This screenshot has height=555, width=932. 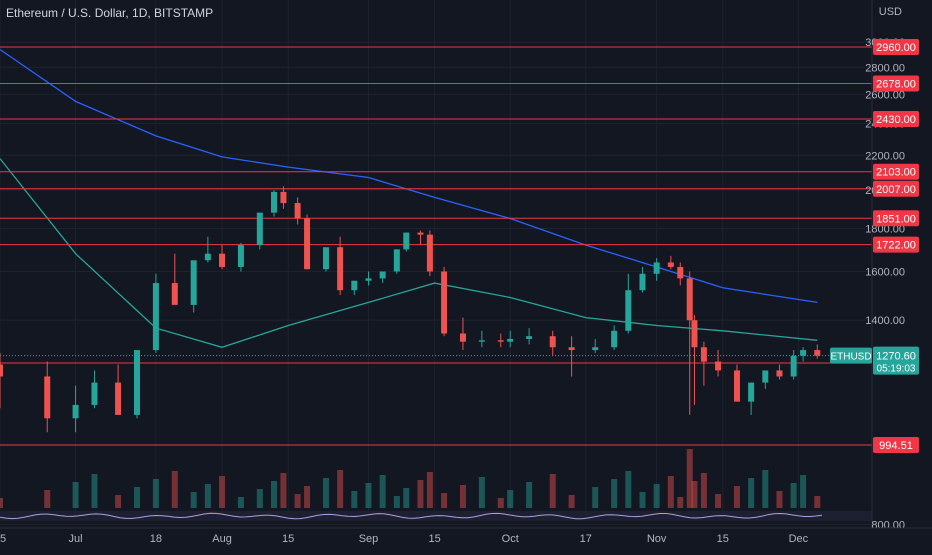 I want to click on level-label: 1851.00, so click(x=896, y=219).